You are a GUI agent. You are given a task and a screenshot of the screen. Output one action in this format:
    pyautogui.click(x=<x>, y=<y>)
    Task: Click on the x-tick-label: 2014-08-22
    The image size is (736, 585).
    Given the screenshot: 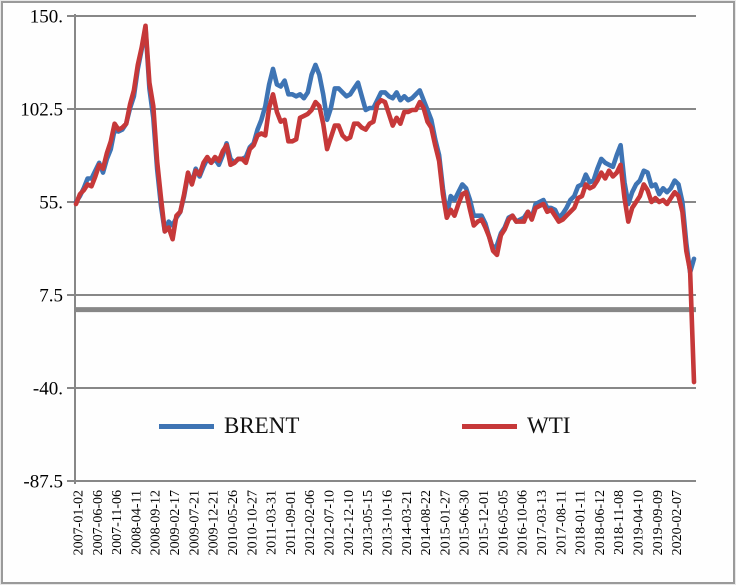 What is the action you would take?
    pyautogui.click(x=426, y=522)
    